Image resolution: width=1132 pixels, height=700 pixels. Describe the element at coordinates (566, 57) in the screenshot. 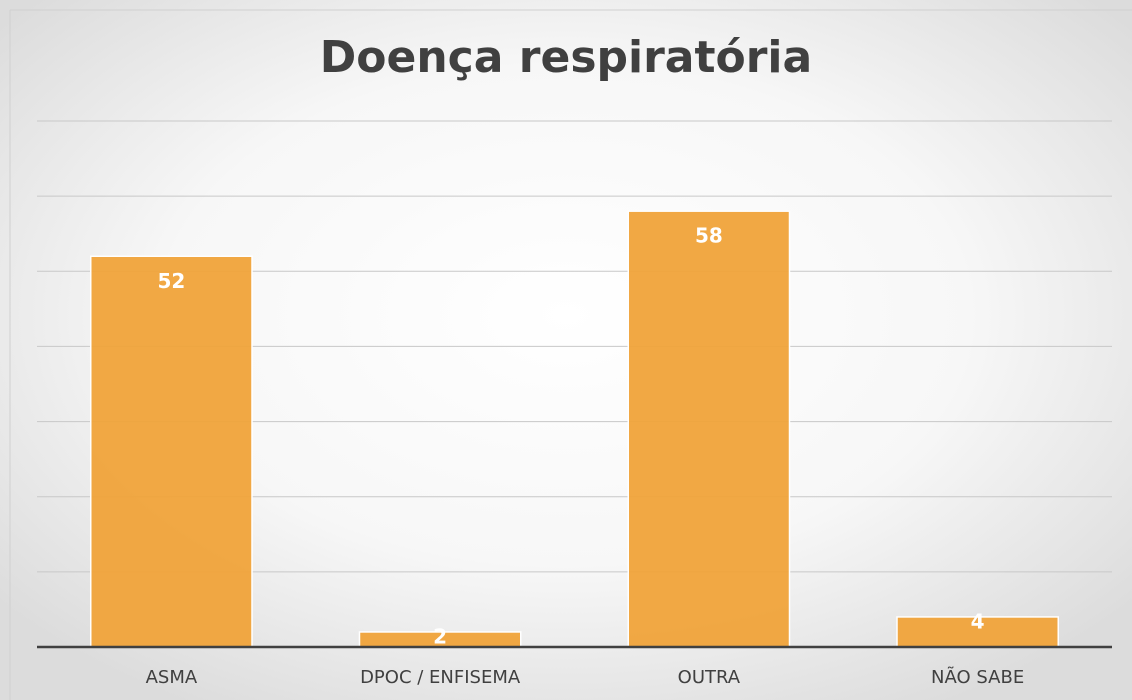

I see `chart-title: Doença respiratória` at that location.